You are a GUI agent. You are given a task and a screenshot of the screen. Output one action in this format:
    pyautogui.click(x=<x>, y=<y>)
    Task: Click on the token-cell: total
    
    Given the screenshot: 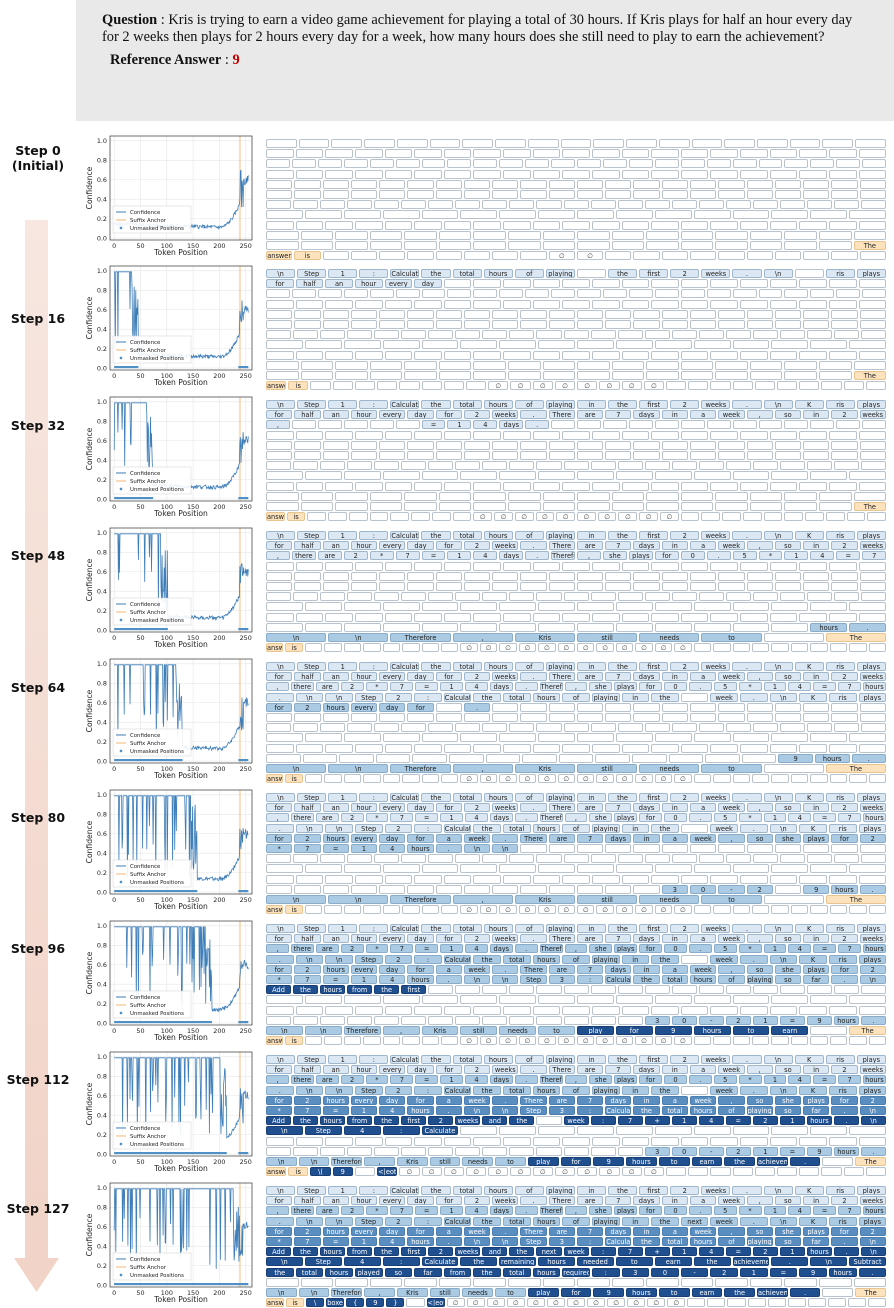 What is the action you would take?
    pyautogui.click(x=467, y=1059)
    